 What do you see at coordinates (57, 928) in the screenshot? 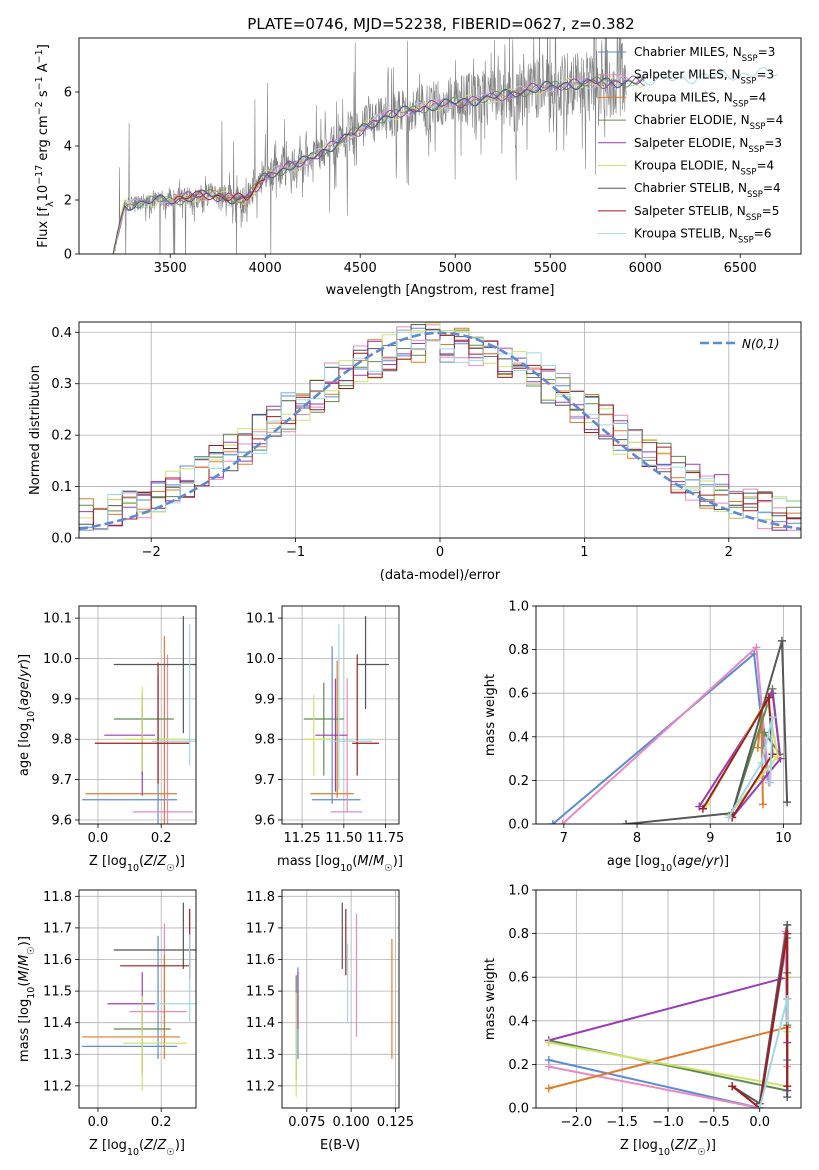
I see `y-tick-label: 11.7` at bounding box center [57, 928].